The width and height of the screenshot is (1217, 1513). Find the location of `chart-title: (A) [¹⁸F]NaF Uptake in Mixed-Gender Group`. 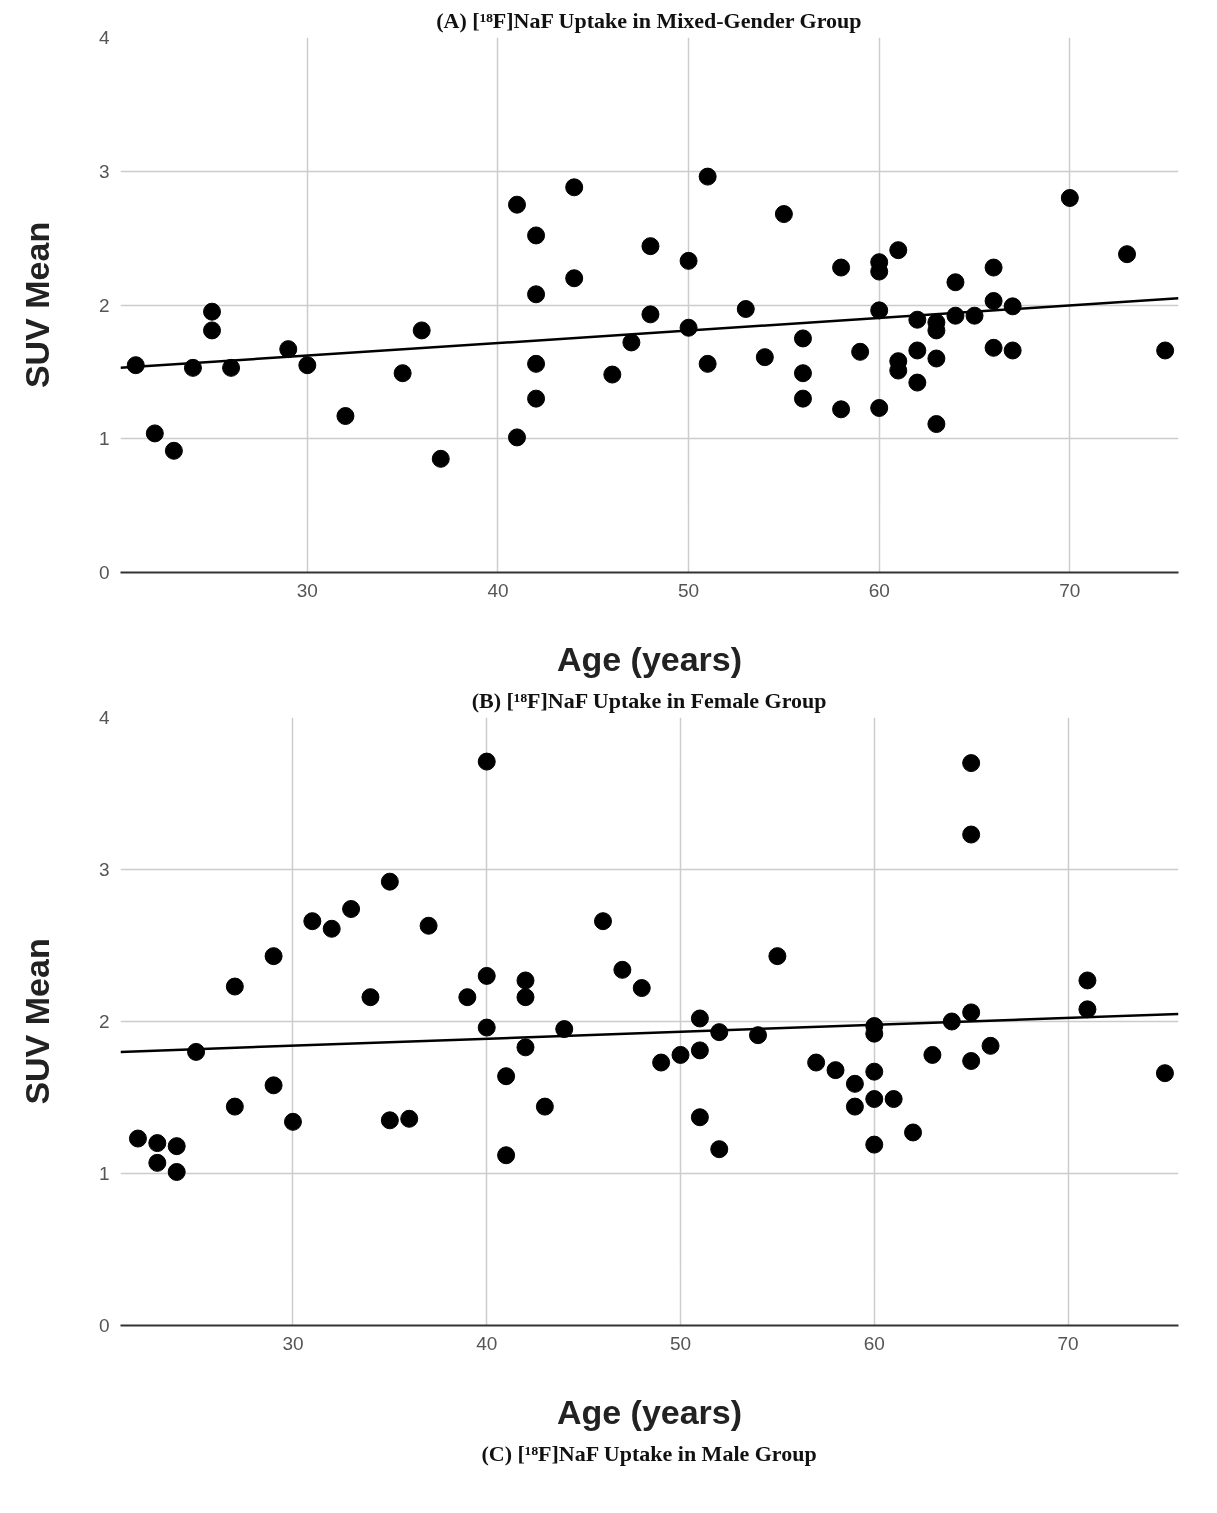

chart-title: (A) [¹⁸F]NaF Uptake in Mixed-Gender Group is located at coordinates (649, 20).